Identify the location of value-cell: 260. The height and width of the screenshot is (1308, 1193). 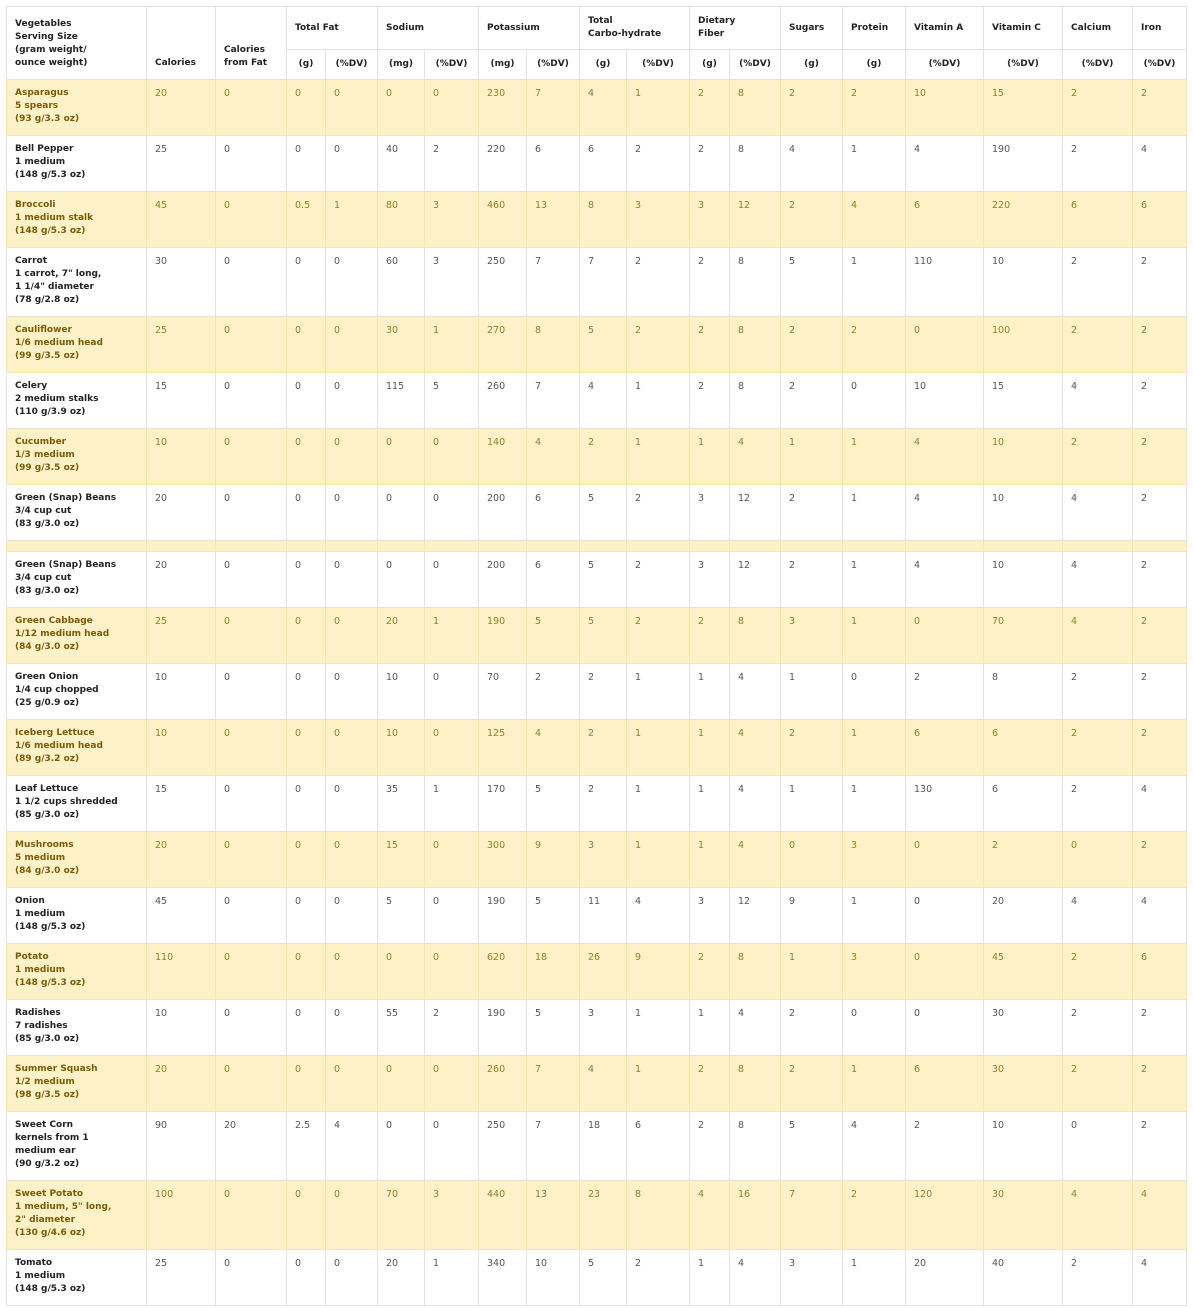
(503, 1083).